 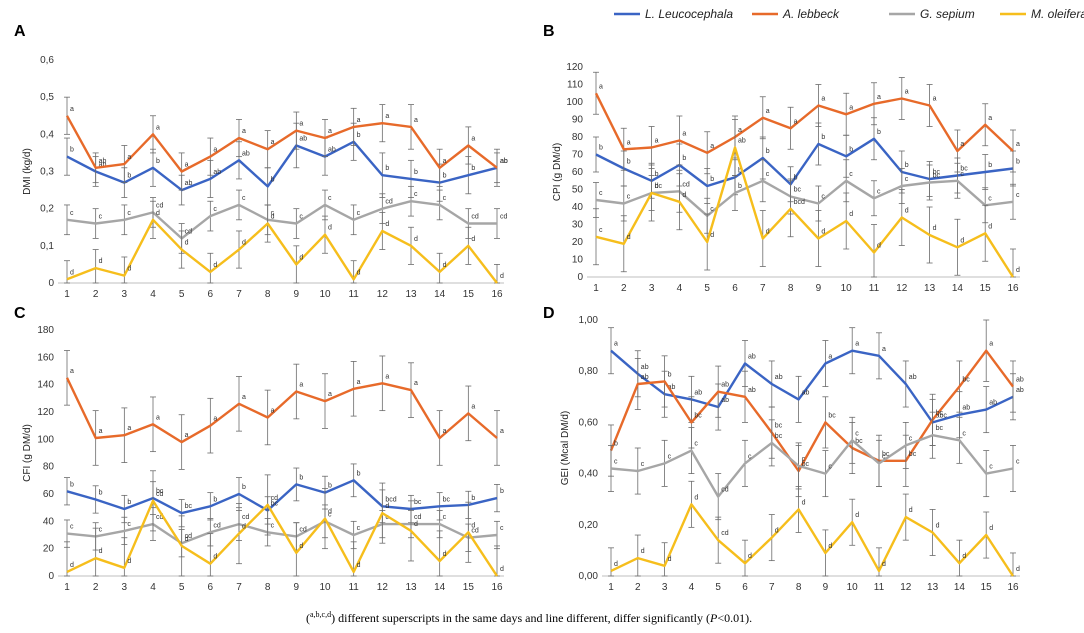 I want to click on y-axis-label: DMI (kg/d), so click(x=27, y=171).